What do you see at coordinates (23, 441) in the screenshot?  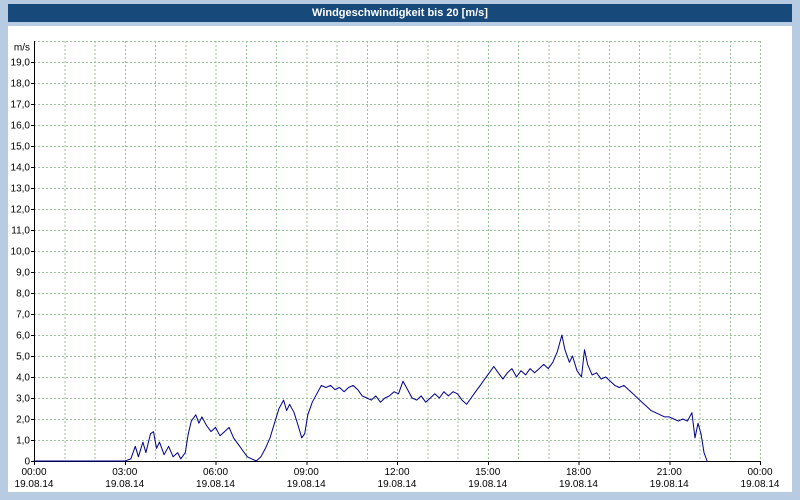 I see `y-tick-label: 1,0` at bounding box center [23, 441].